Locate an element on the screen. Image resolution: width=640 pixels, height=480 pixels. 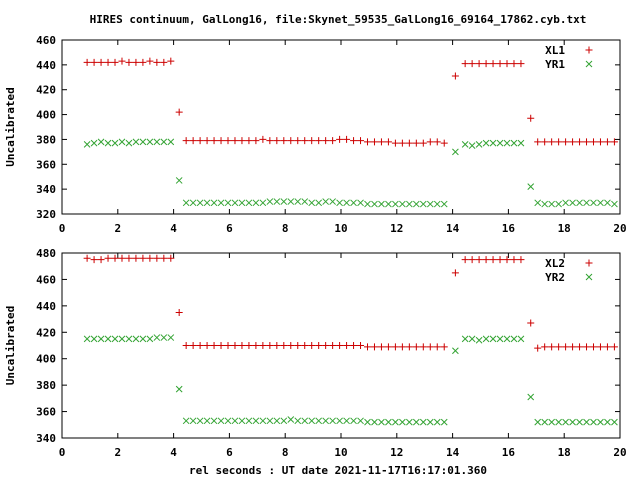
y-tick-label: 360 is located at coordinates (46, 164).